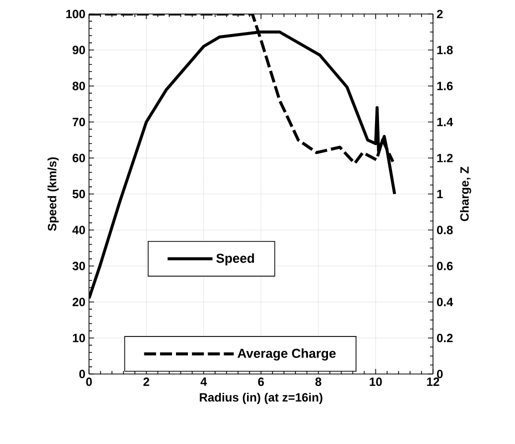 This screenshot has width=515, height=444. Describe the element at coordinates (444, 230) in the screenshot. I see `y2-tick-label: 0.8` at that location.